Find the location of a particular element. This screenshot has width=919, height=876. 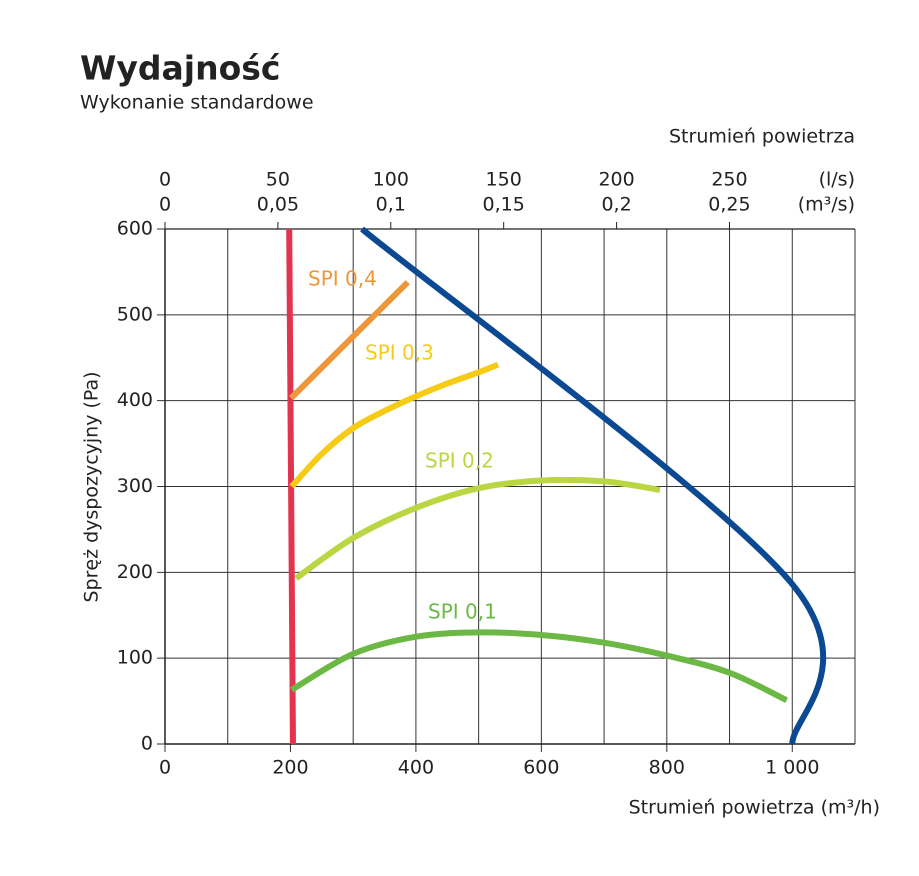

chart-title: Wydajność is located at coordinates (180, 68).